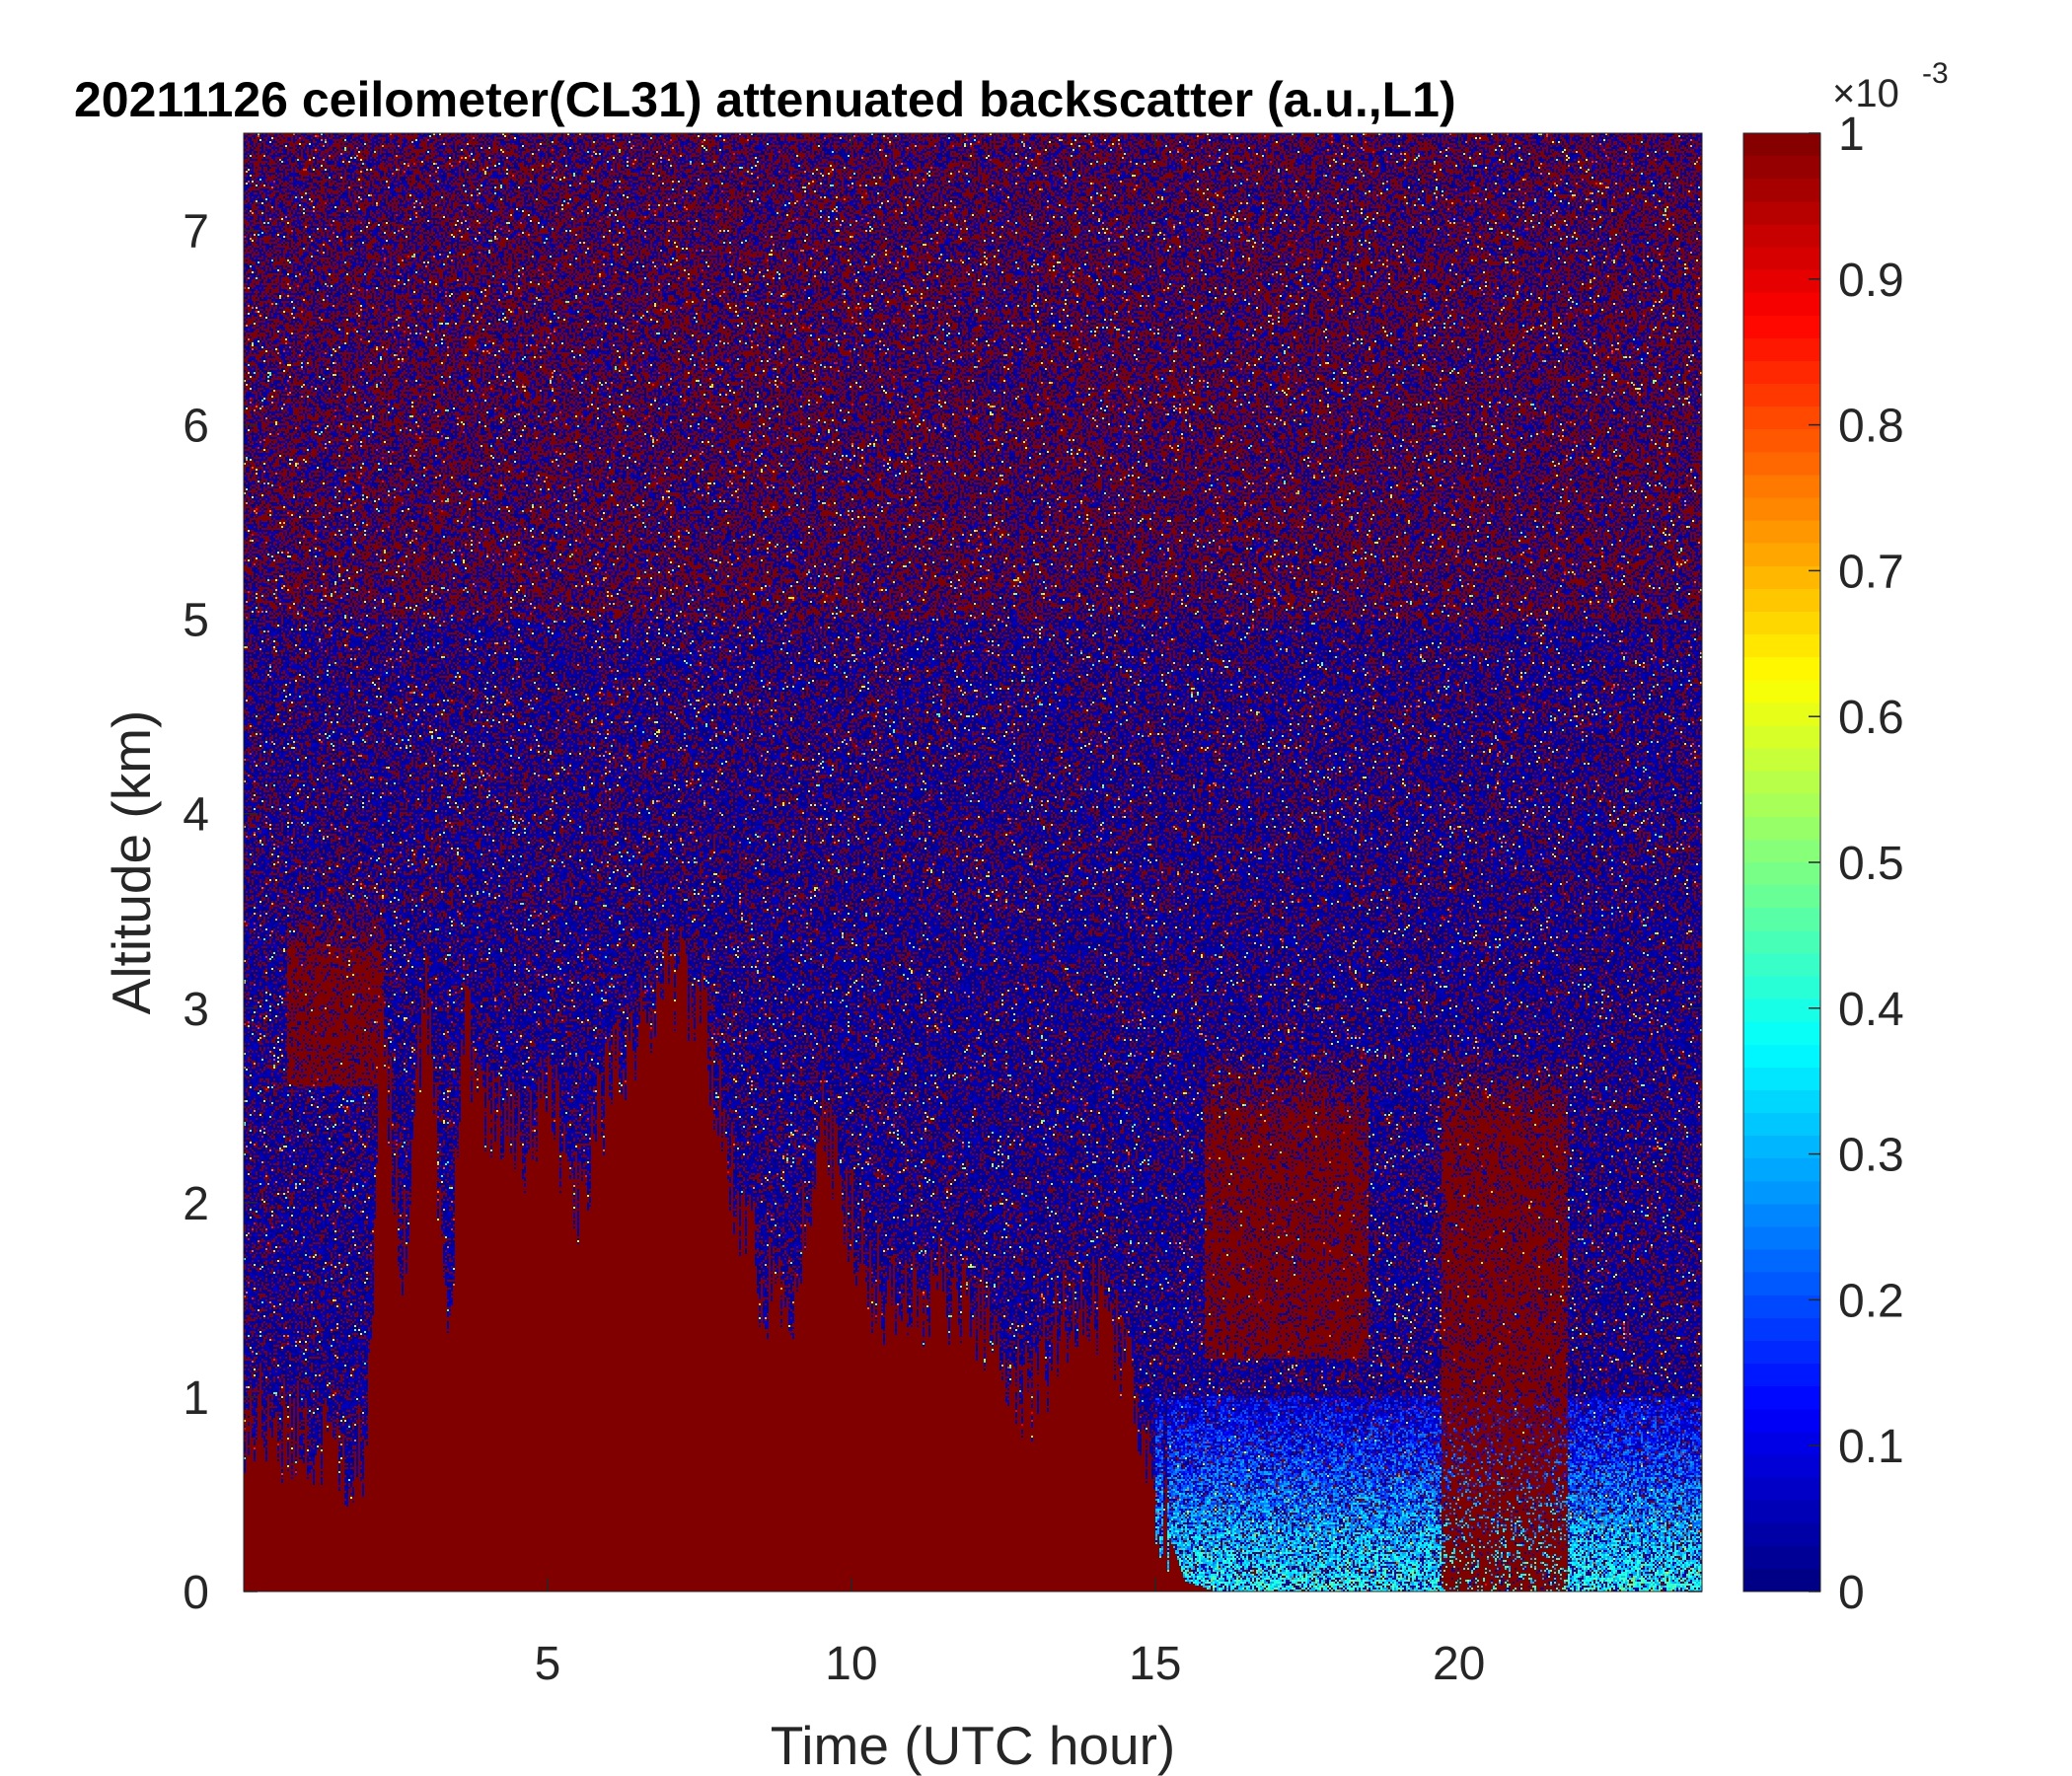 The height and width of the screenshot is (1776, 2072). What do you see at coordinates (851, 1664) in the screenshot?
I see `x-tick-label: 10` at bounding box center [851, 1664].